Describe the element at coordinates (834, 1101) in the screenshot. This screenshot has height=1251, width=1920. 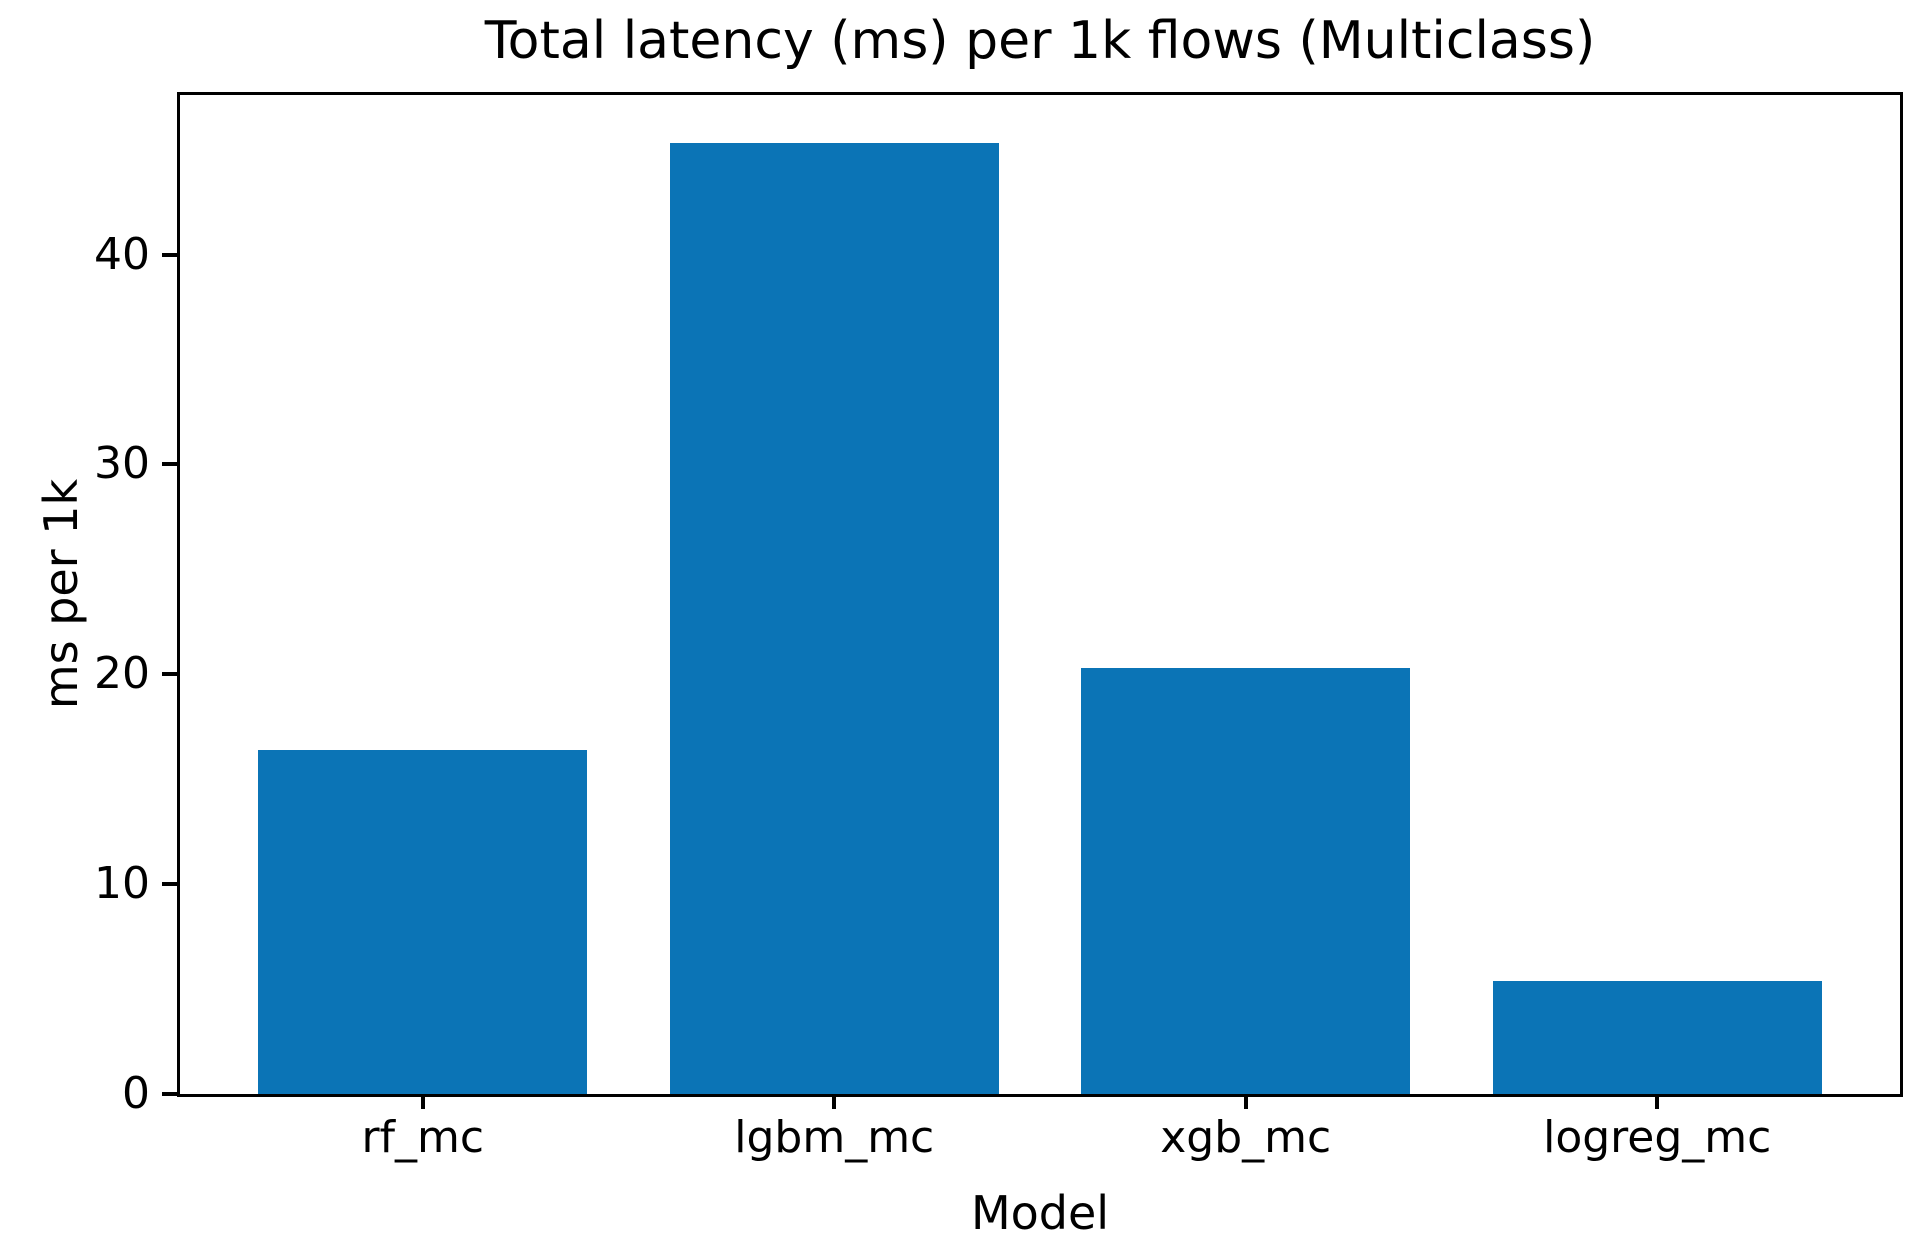
I see `x-tick-mark-lgbm_mc` at that location.